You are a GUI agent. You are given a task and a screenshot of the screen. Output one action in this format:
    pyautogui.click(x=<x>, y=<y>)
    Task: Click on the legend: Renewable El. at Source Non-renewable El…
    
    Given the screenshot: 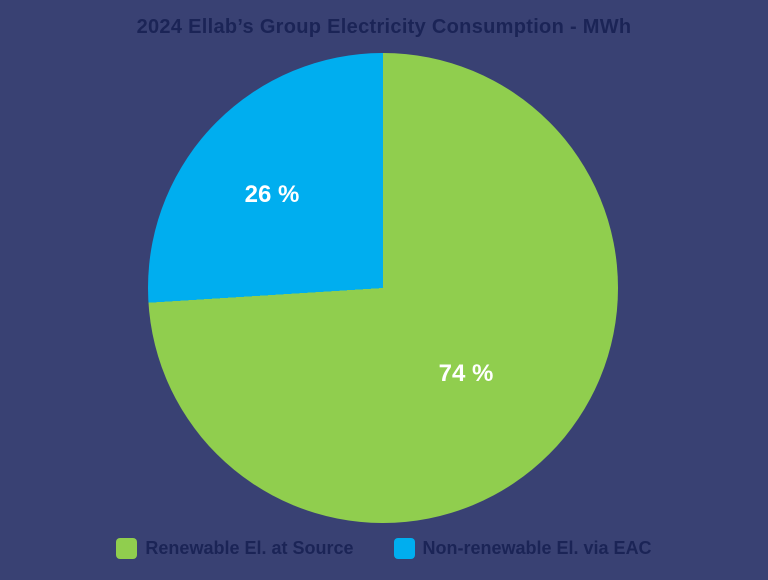 What is the action you would take?
    pyautogui.click(x=384, y=548)
    